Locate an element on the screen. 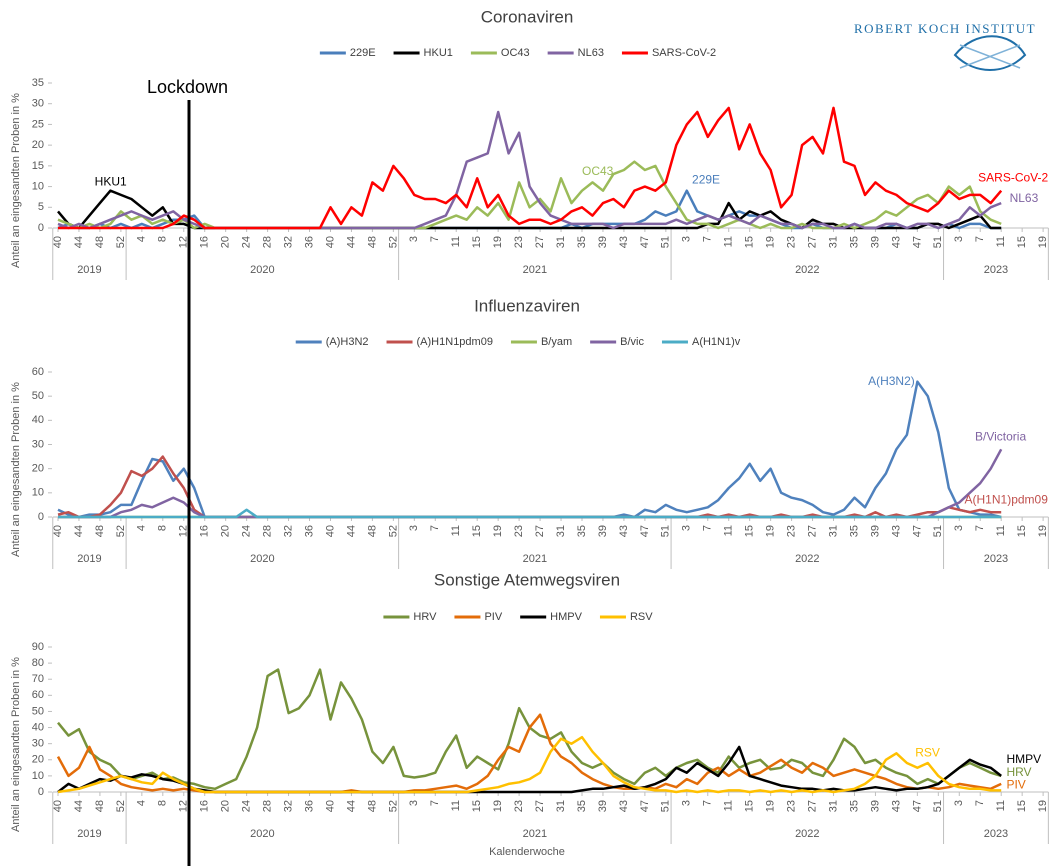 This screenshot has width=1064, height=866. annotation: OC43 is located at coordinates (598, 171).